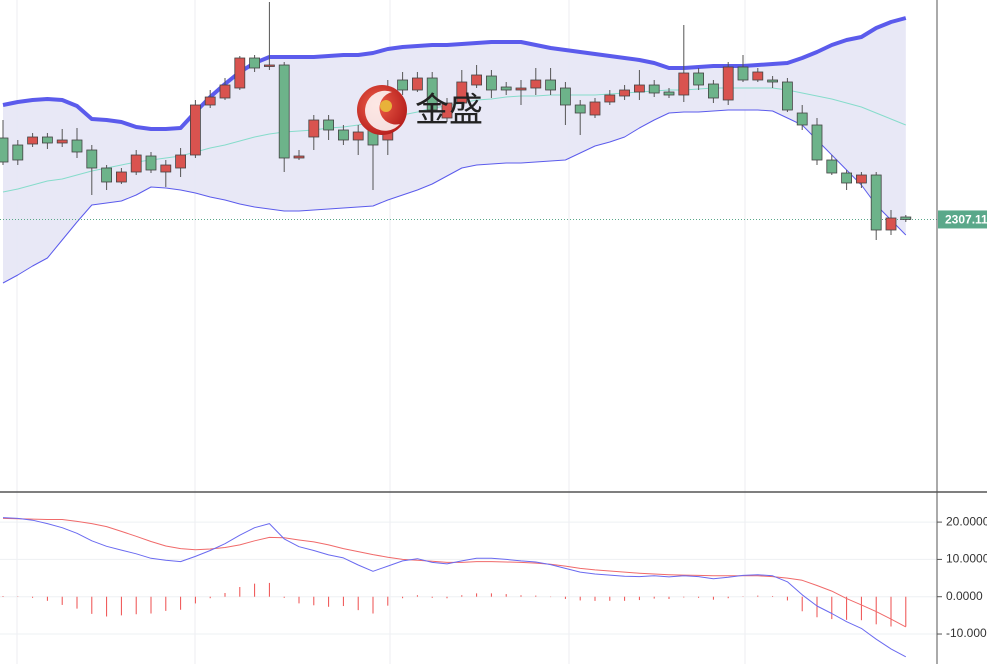  What do you see at coordinates (966, 559) in the screenshot?
I see `y-tick-label: 10.0000` at bounding box center [966, 559].